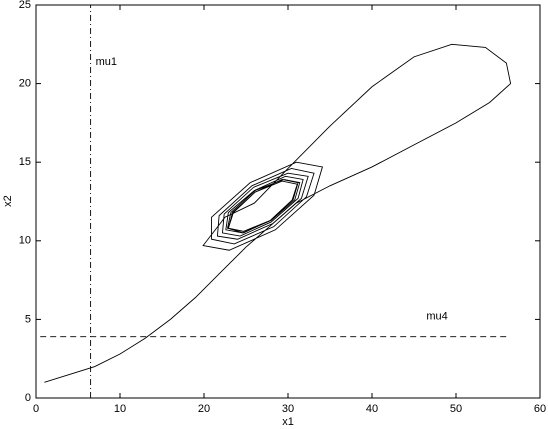  What do you see at coordinates (120, 409) in the screenshot?
I see `x-tick-label: 10` at bounding box center [120, 409].